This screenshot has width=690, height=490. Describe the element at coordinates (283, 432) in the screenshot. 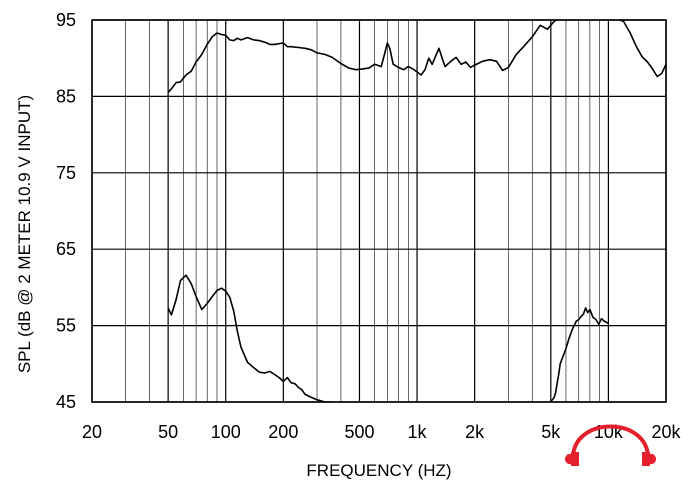

I see `x-tick-label: 200` at that location.